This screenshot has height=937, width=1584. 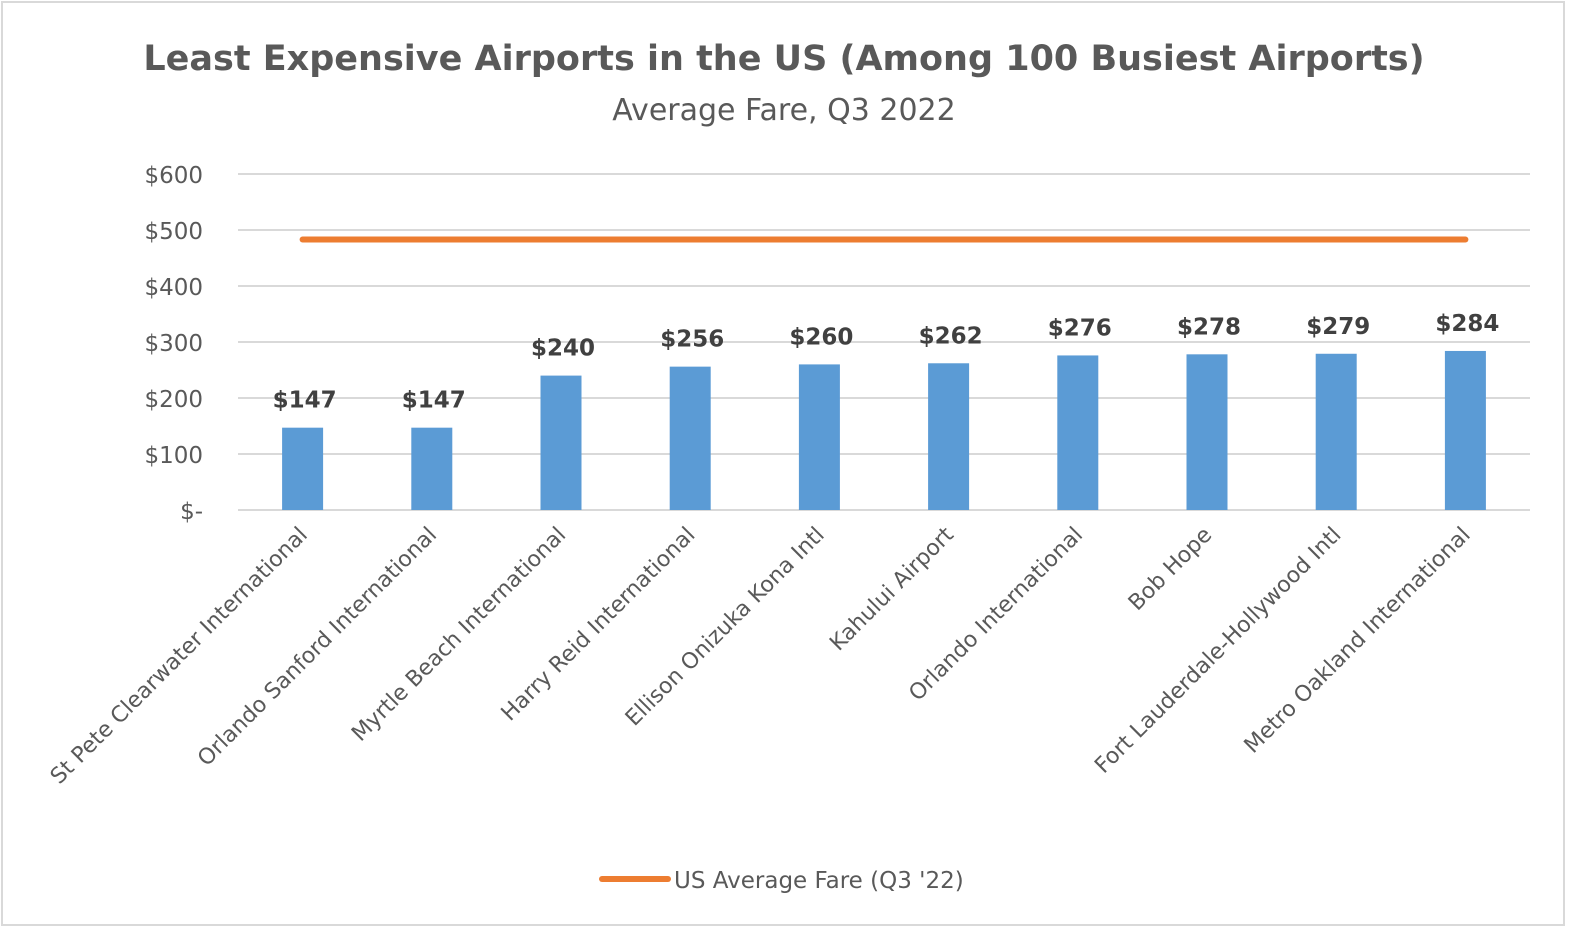 What do you see at coordinates (1218, 651) in the screenshot?
I see `x-tick-label: Fort Lauderdale-Hollywood Intl` at bounding box center [1218, 651].